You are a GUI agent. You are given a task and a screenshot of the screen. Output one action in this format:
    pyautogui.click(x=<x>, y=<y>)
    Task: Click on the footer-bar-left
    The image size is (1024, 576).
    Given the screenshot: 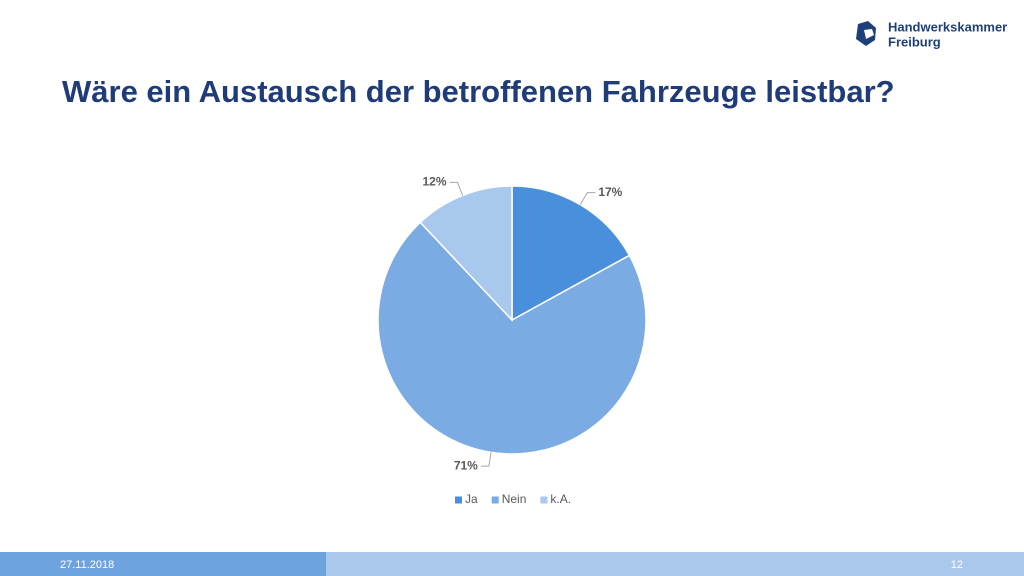 What is the action you would take?
    pyautogui.click(x=163, y=564)
    